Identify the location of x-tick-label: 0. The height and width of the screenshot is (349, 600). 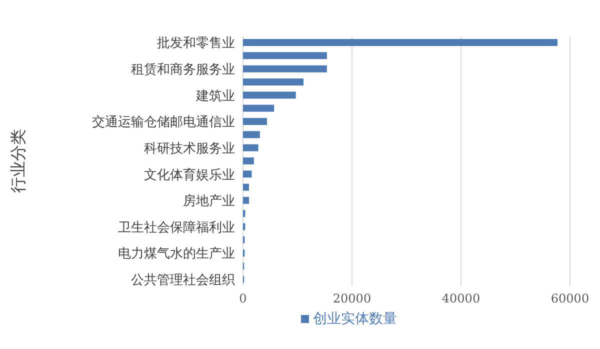
(243, 299).